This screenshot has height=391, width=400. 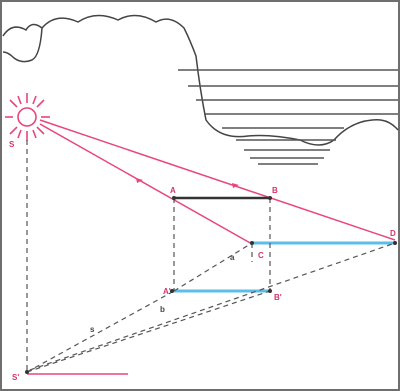 I want to click on cloud-left, so click(x=22, y=43).